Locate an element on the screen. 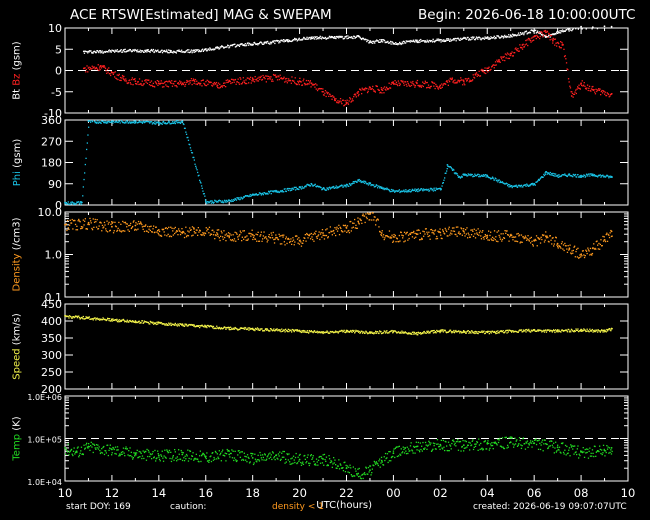 The height and width of the screenshot is (520, 650). phi-point is located at coordinates (182, 121).